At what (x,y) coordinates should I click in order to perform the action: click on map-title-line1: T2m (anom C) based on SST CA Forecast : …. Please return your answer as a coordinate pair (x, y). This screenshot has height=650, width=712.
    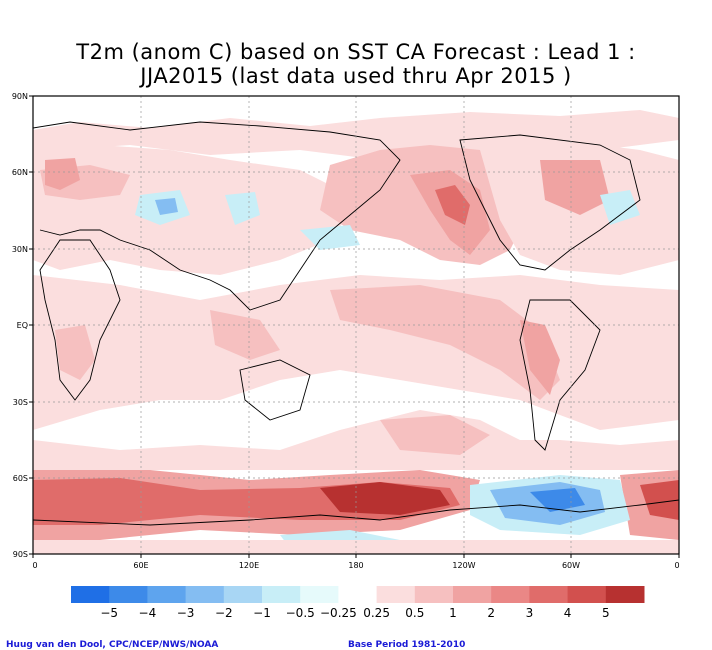
    Looking at the image, I should click on (356, 52).